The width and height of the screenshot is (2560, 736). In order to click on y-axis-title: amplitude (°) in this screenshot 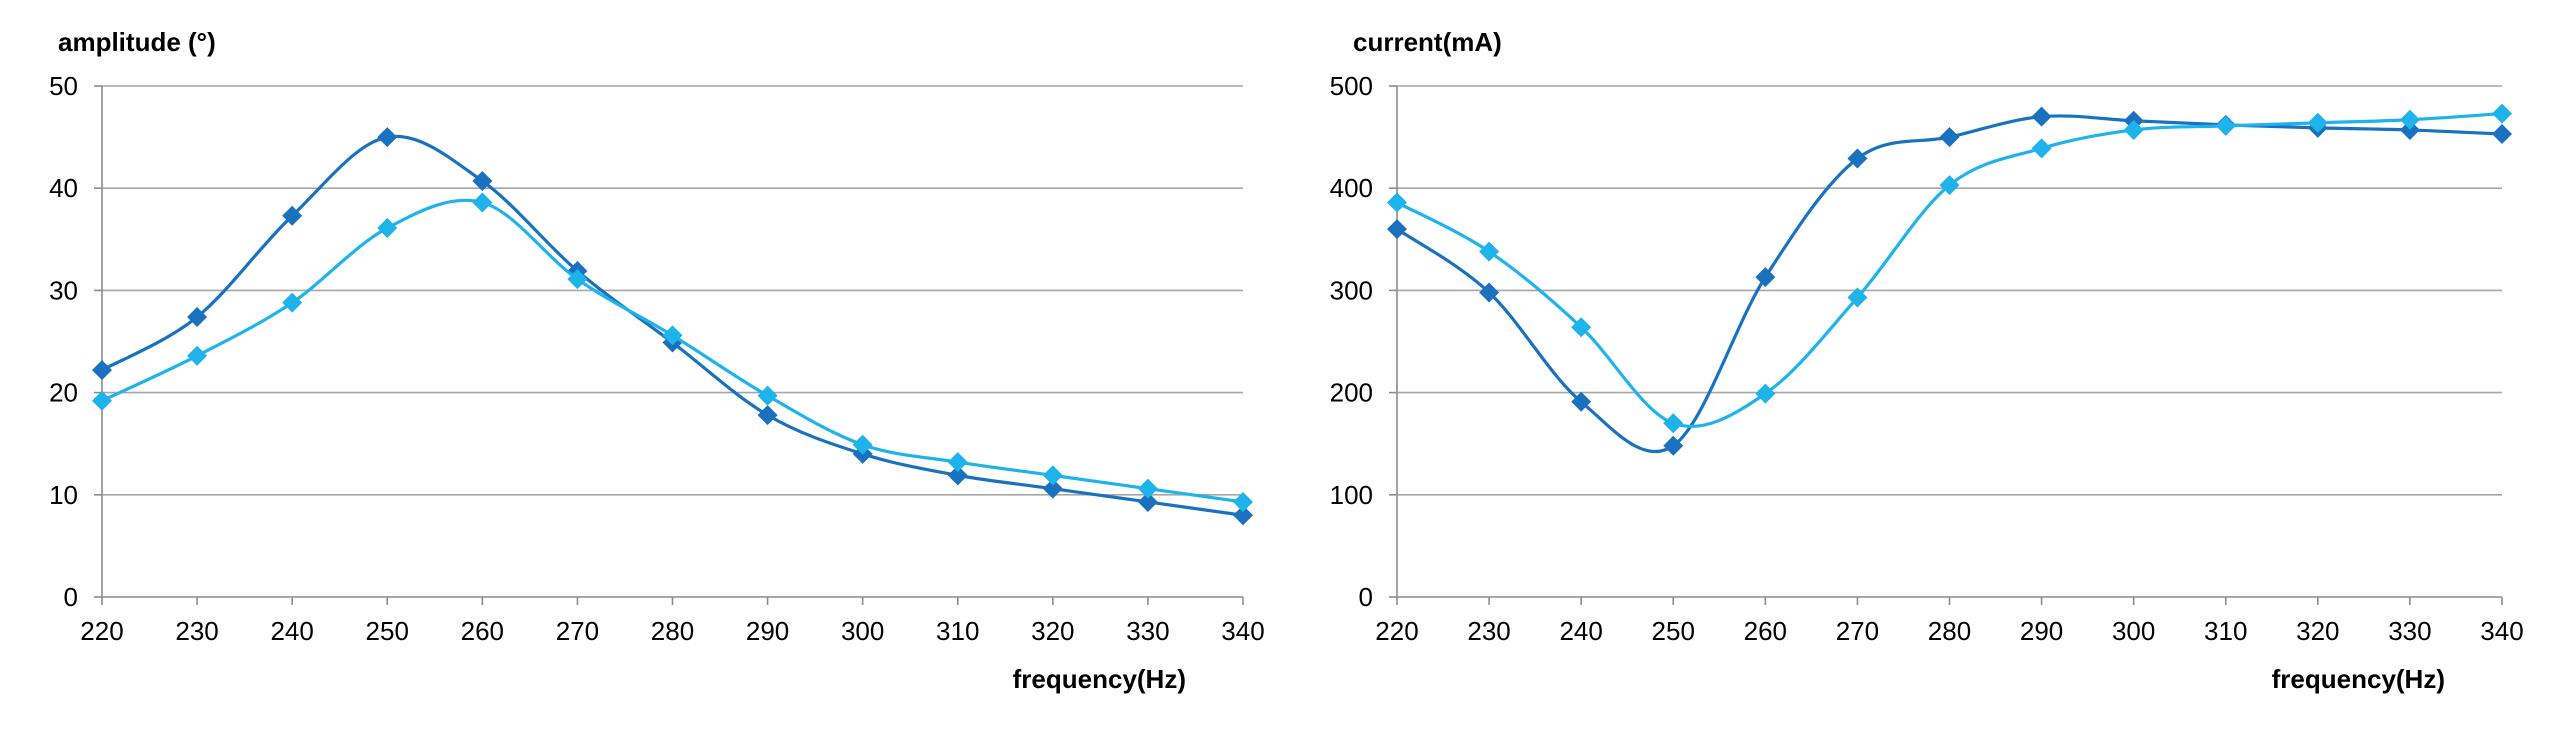, I will do `click(137, 42)`.